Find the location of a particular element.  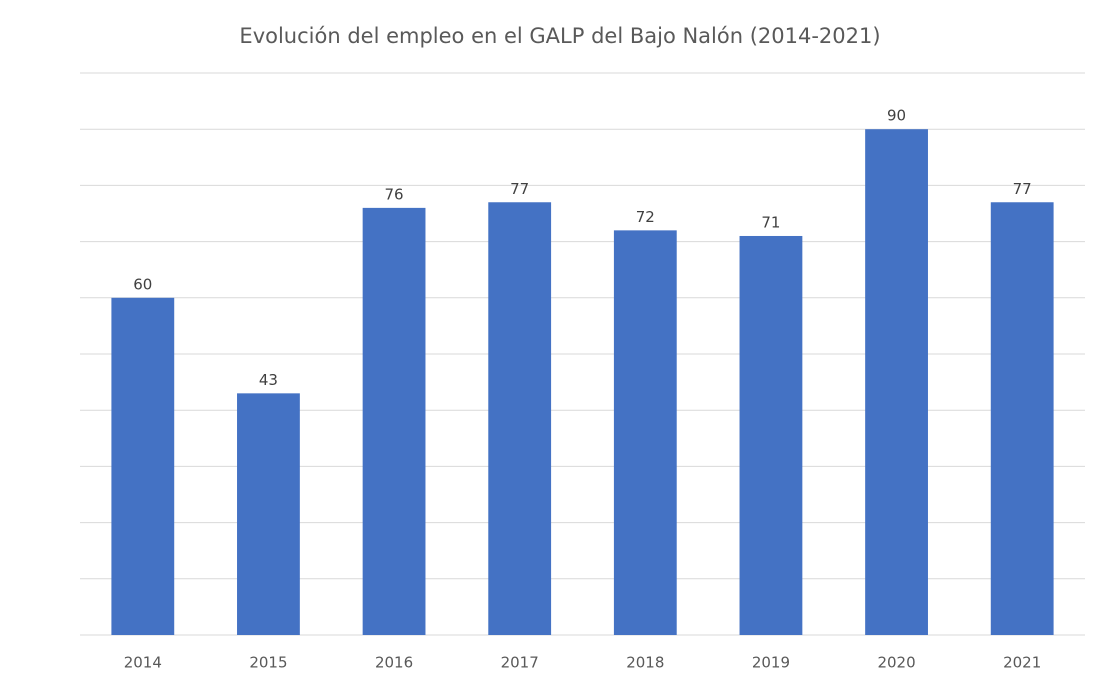

x-tick-label: 2016 is located at coordinates (394, 663).